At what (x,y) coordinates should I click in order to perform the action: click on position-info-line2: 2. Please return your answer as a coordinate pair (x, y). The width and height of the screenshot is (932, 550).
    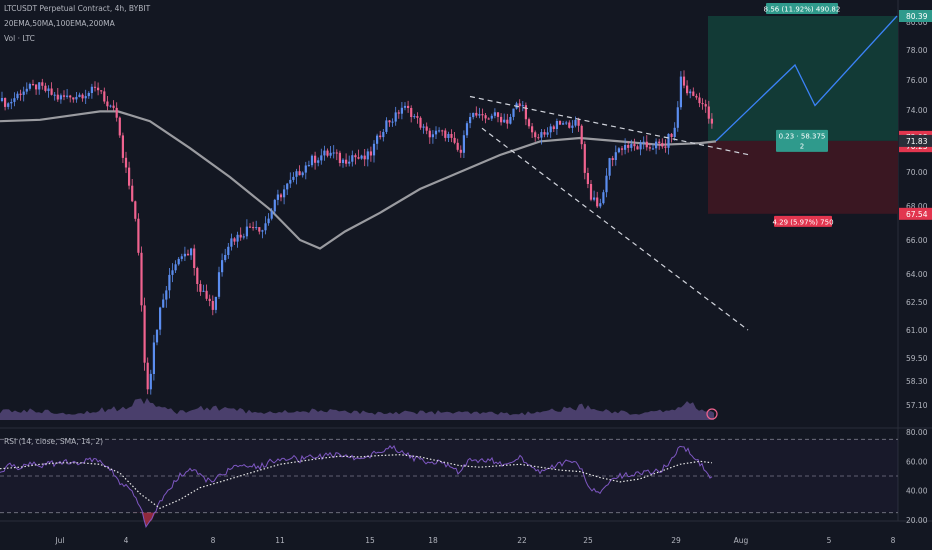
    Looking at the image, I should click on (802, 146).